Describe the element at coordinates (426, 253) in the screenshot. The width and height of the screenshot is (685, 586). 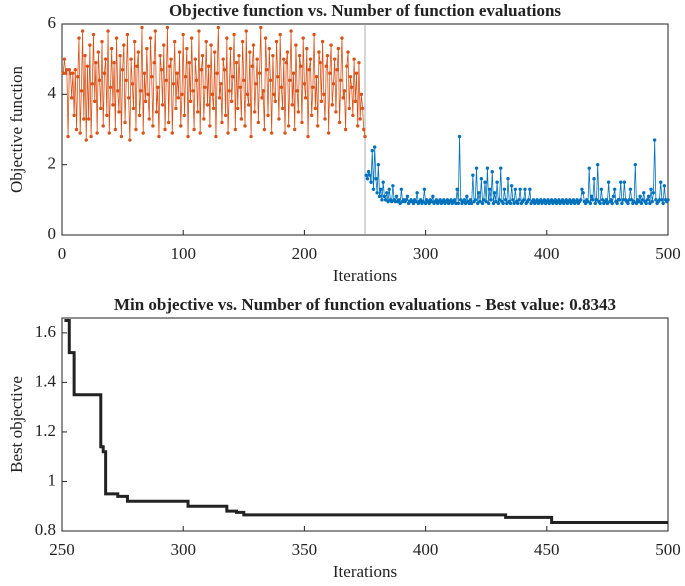
I see `x-tick-label: 300` at that location.